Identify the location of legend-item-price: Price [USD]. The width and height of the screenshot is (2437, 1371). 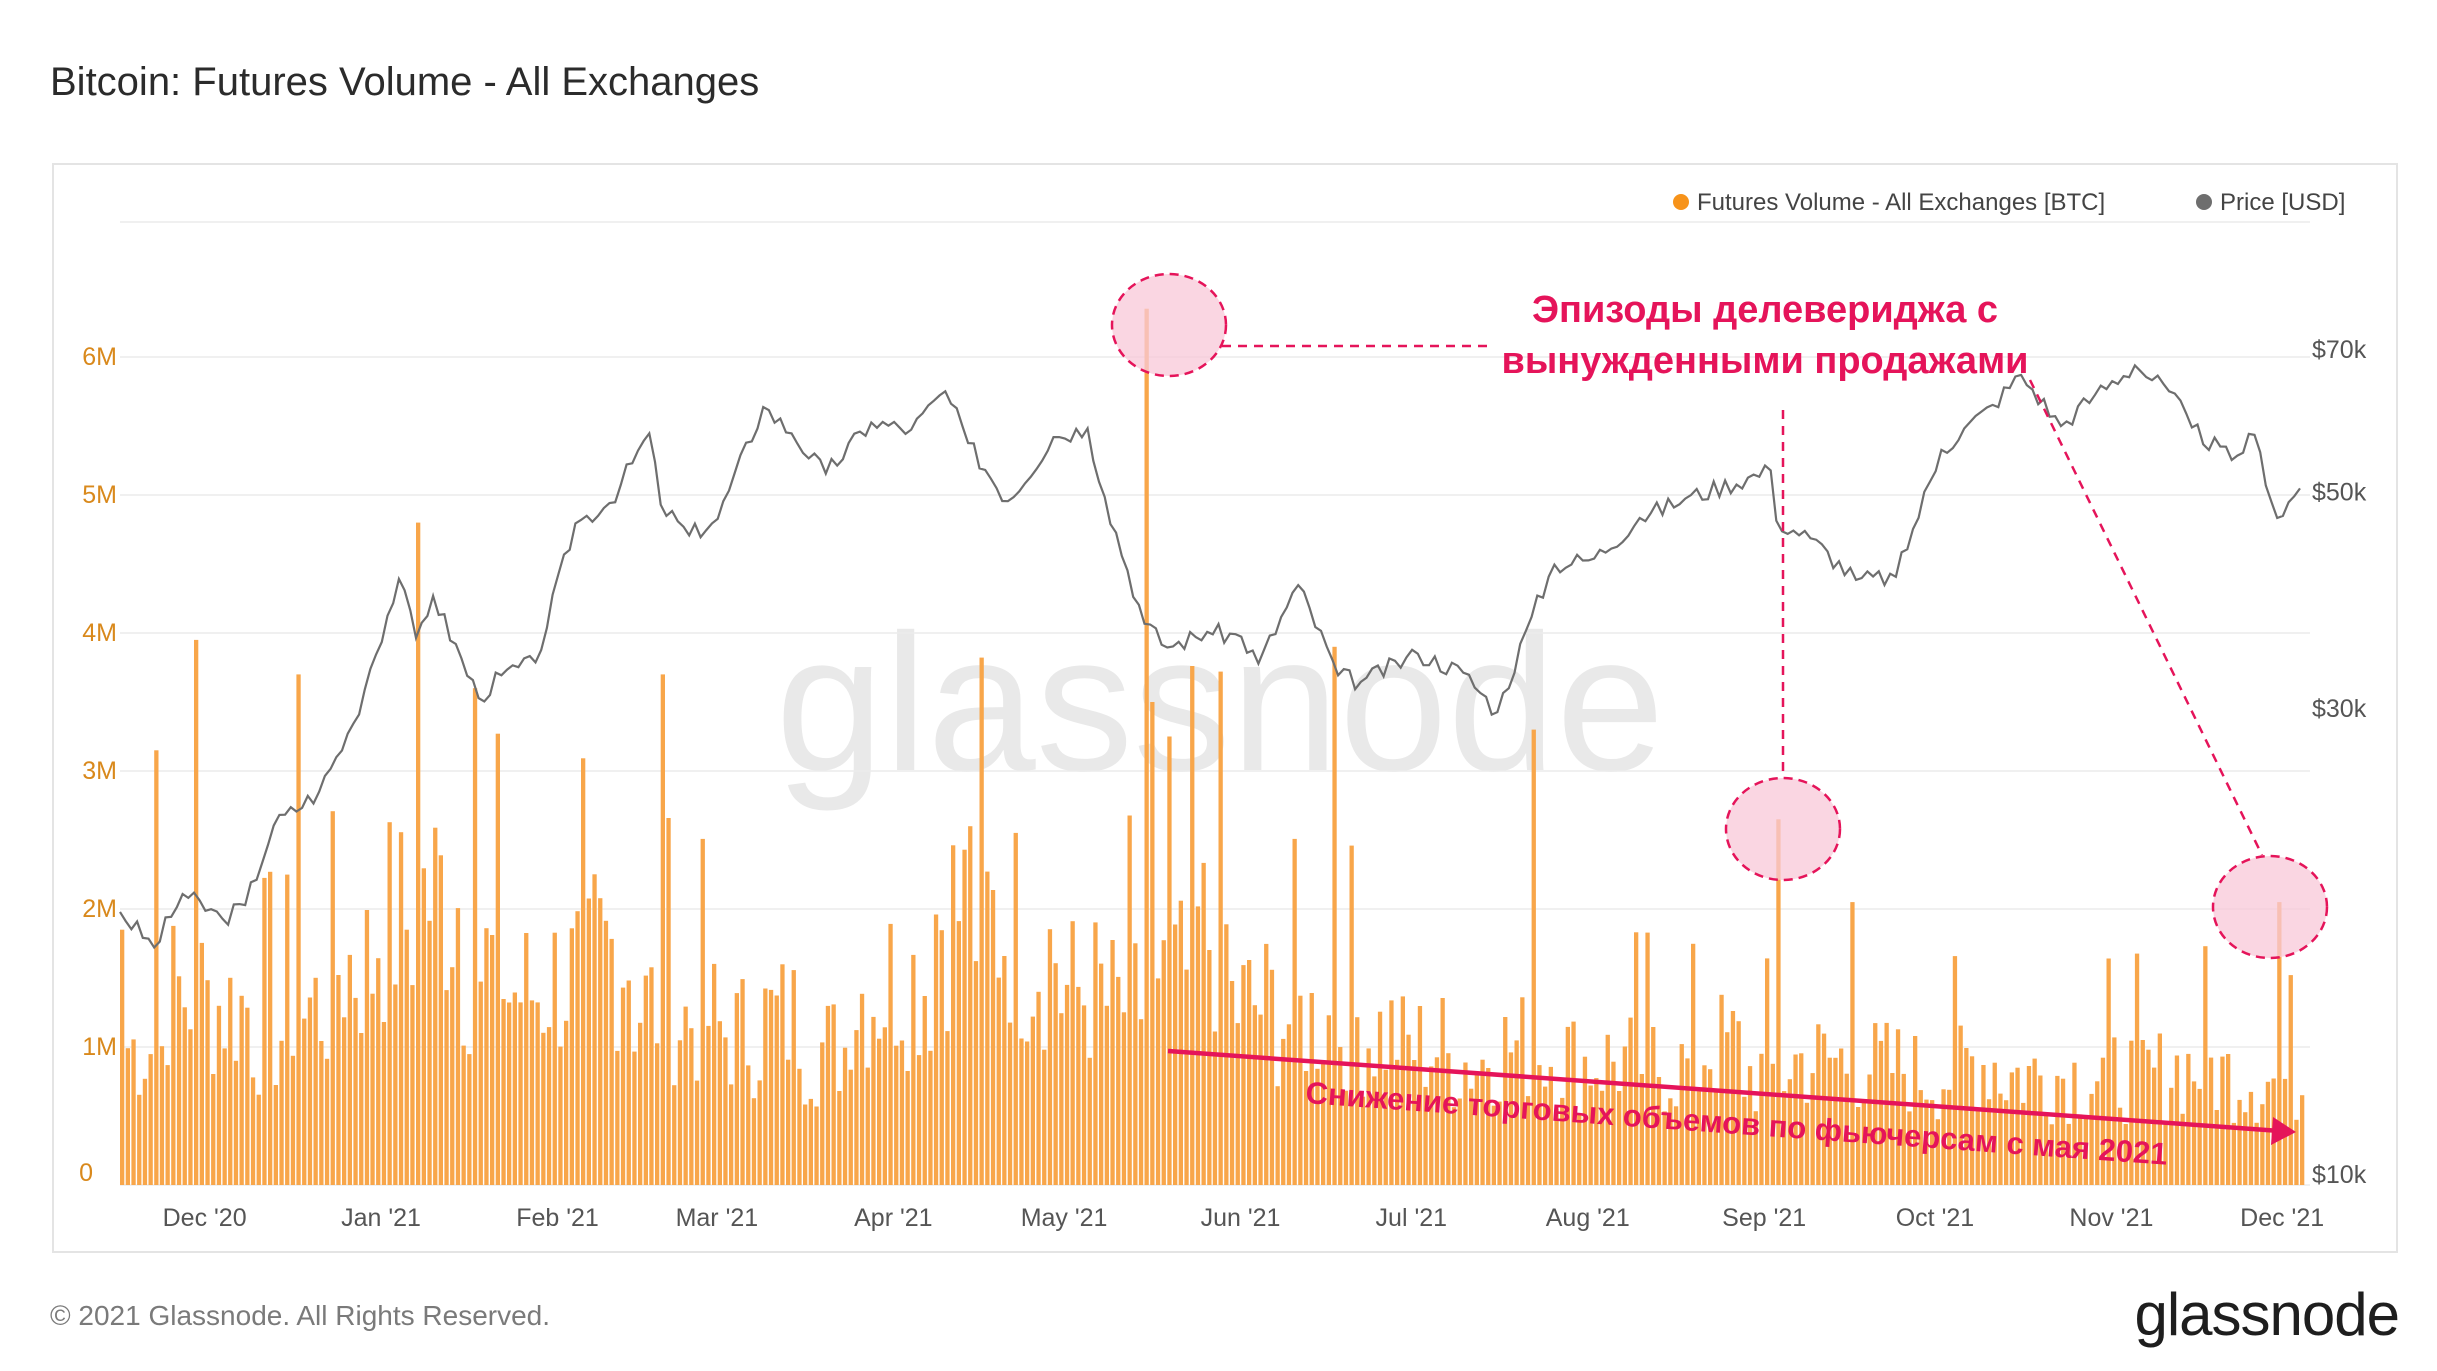
(2282, 202).